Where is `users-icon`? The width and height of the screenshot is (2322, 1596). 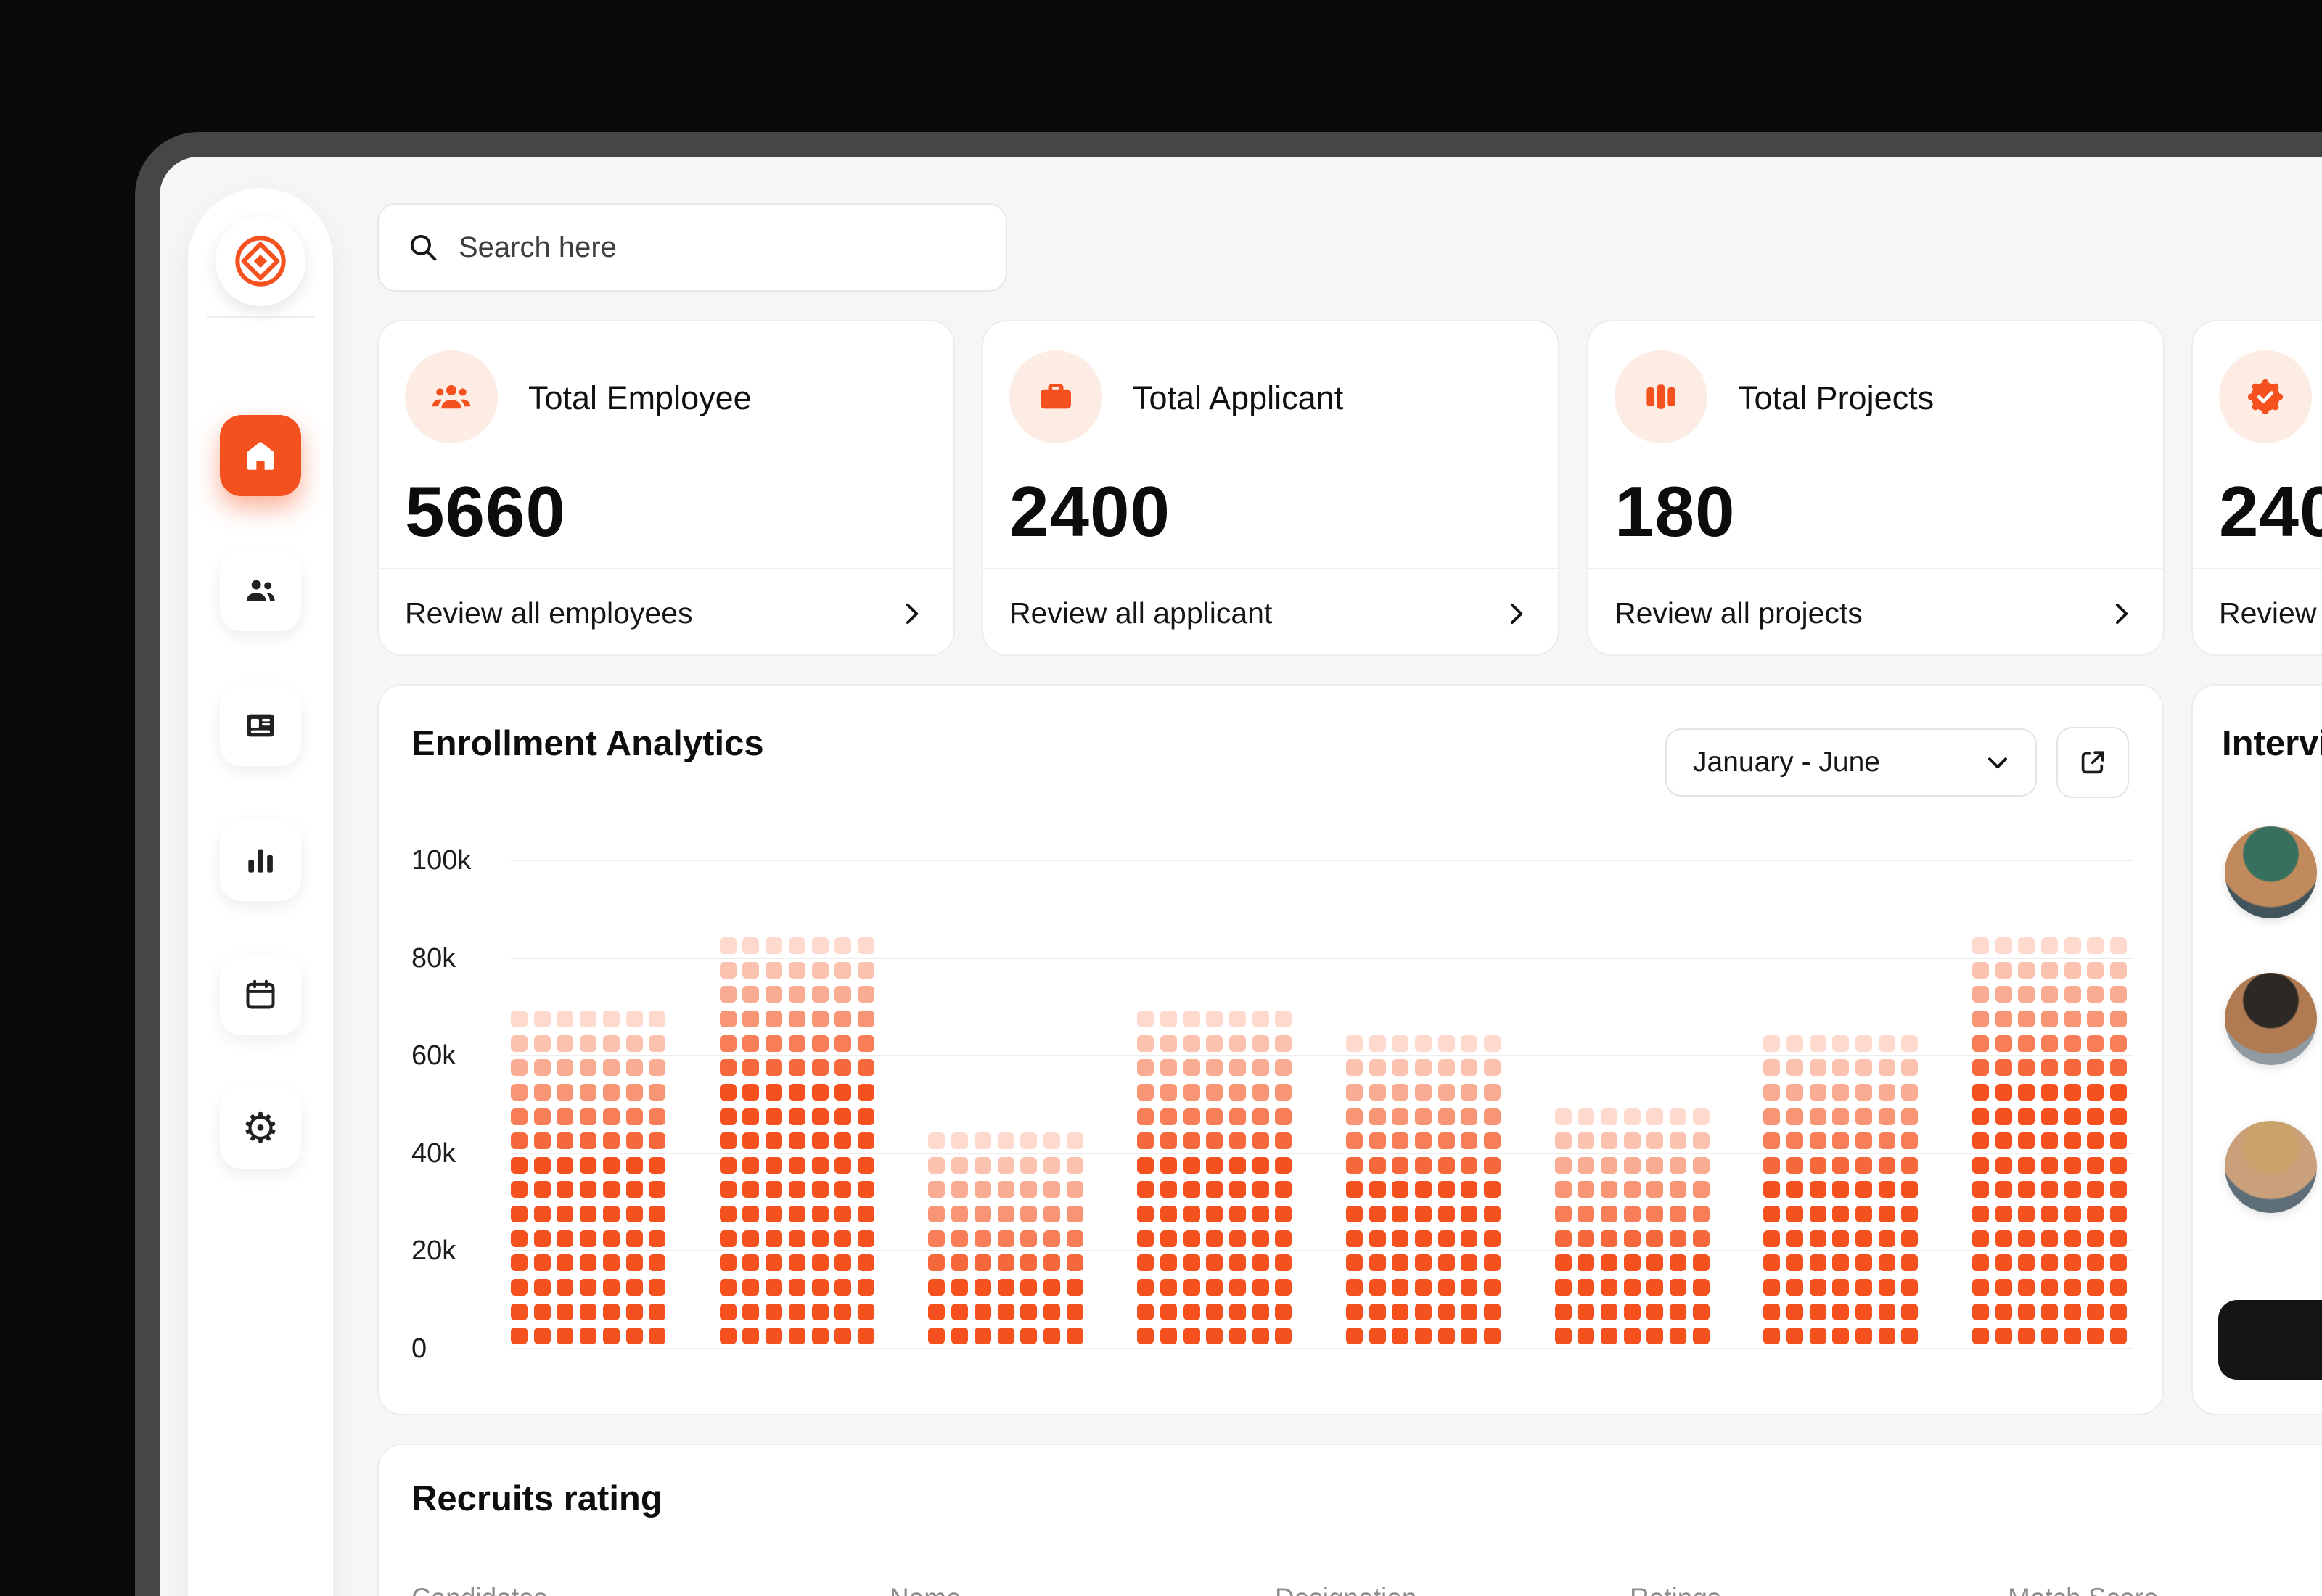 users-icon is located at coordinates (260, 590).